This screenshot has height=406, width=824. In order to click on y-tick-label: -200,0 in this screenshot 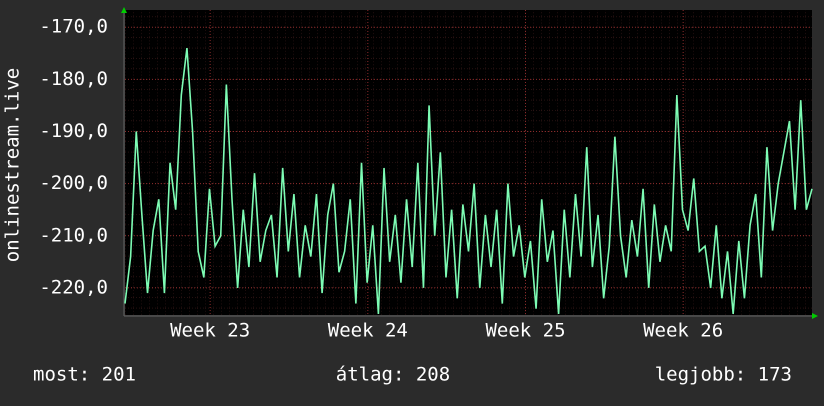, I will do `click(73, 183)`.